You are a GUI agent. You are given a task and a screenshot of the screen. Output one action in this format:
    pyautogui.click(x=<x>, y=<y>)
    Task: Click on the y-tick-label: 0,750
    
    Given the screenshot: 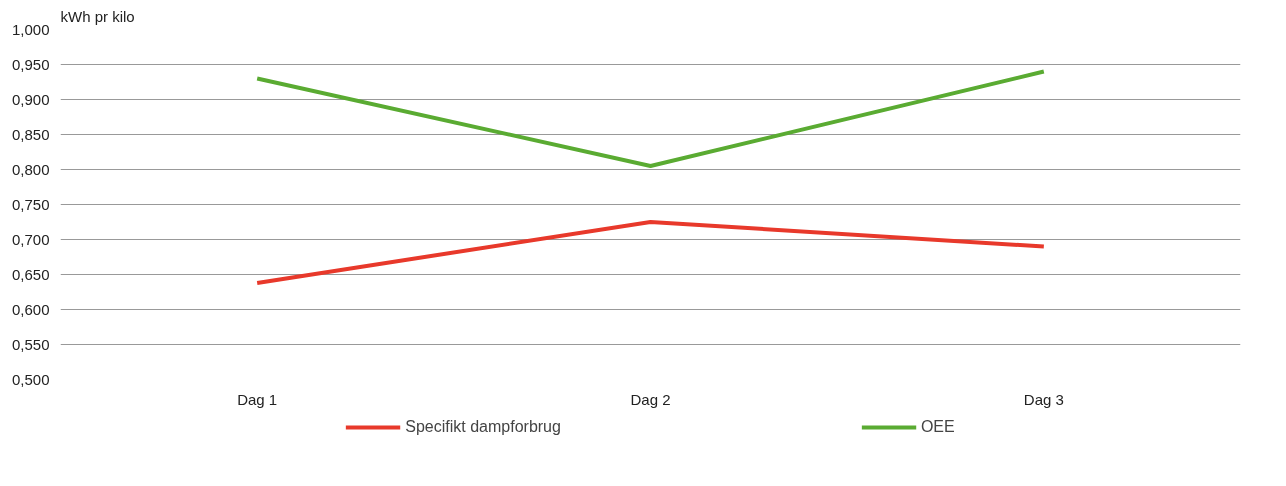 What is the action you would take?
    pyautogui.click(x=30, y=204)
    